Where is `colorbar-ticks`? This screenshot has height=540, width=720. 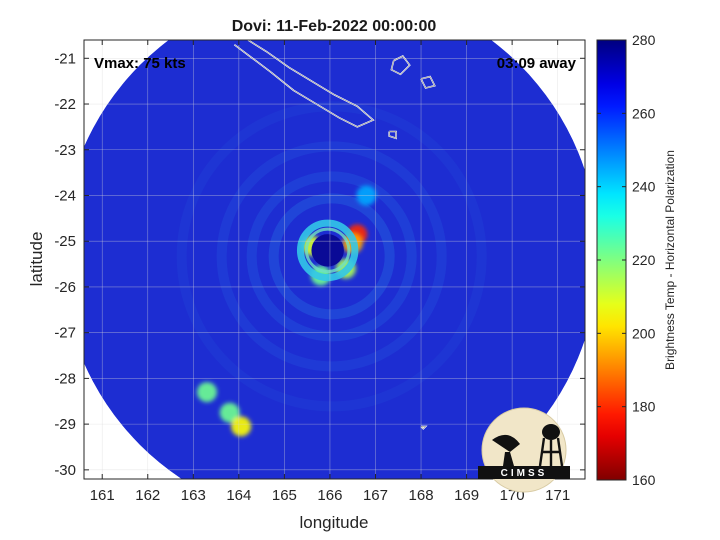 colorbar-ticks is located at coordinates (611, 260).